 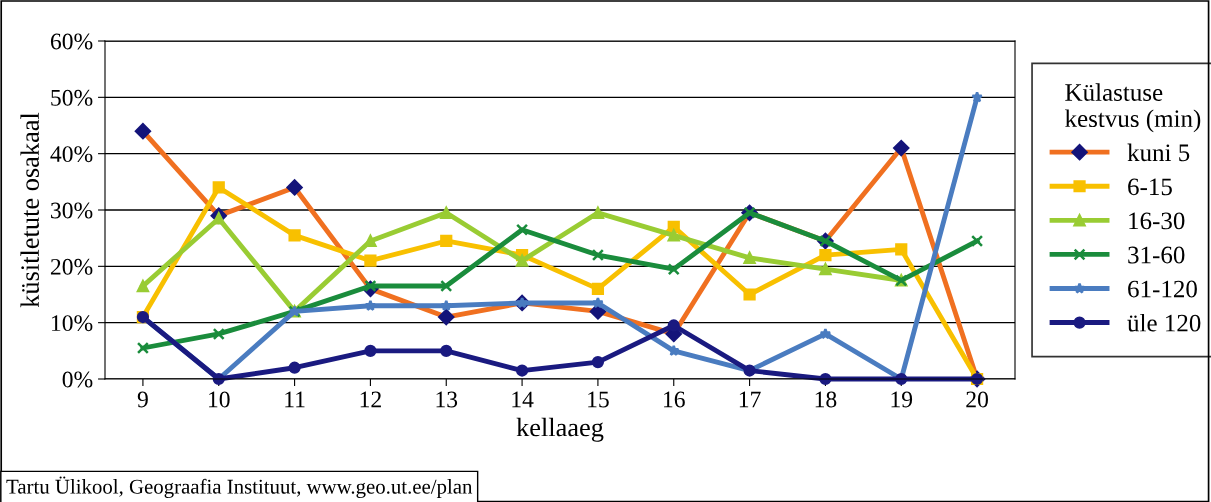 I want to click on y-tick-label: 10%, so click(x=72, y=323).